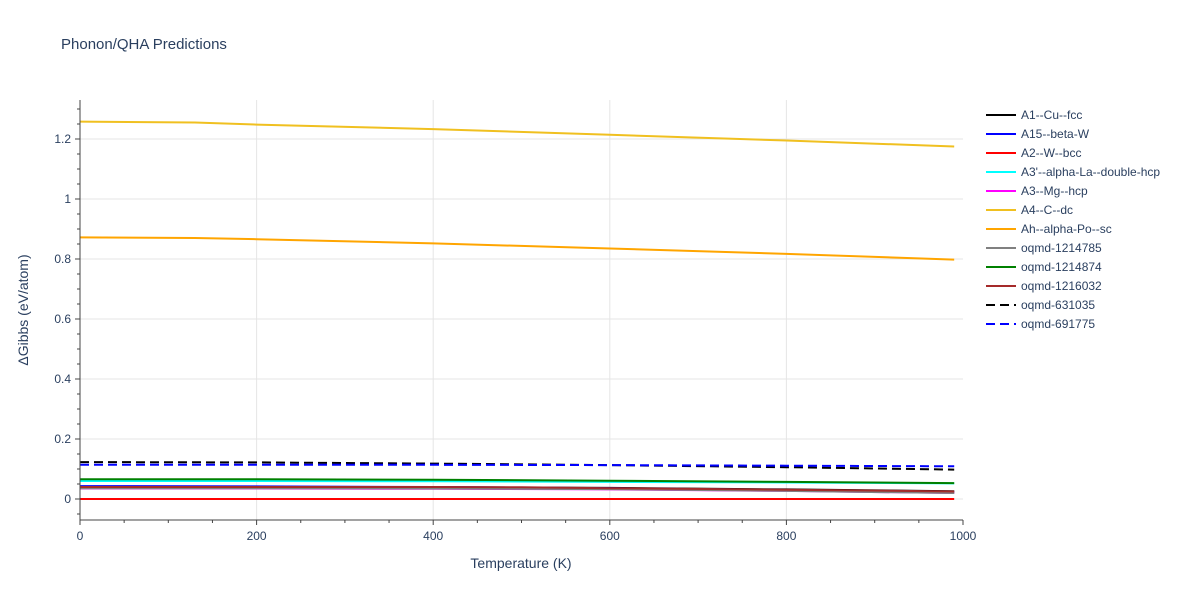 This screenshot has width=1200, height=600. Describe the element at coordinates (1061, 286) in the screenshot. I see `legend-label: oqmd-1216032` at that location.